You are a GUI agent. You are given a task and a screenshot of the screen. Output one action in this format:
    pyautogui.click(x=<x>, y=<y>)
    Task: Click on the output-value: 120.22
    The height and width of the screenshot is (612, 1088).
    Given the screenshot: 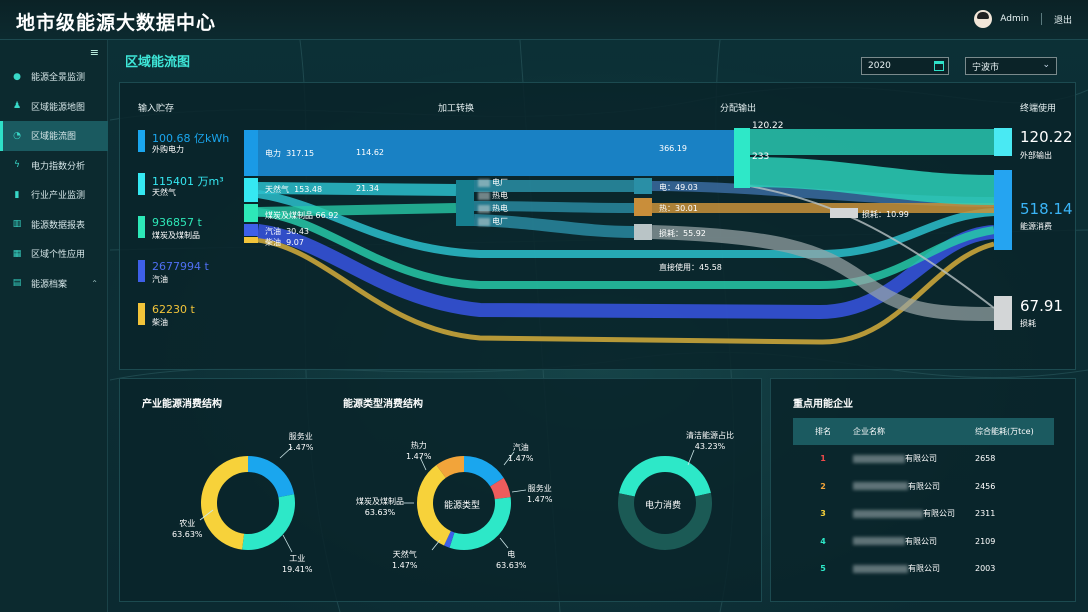 What is the action you would take?
    pyautogui.click(x=1046, y=137)
    